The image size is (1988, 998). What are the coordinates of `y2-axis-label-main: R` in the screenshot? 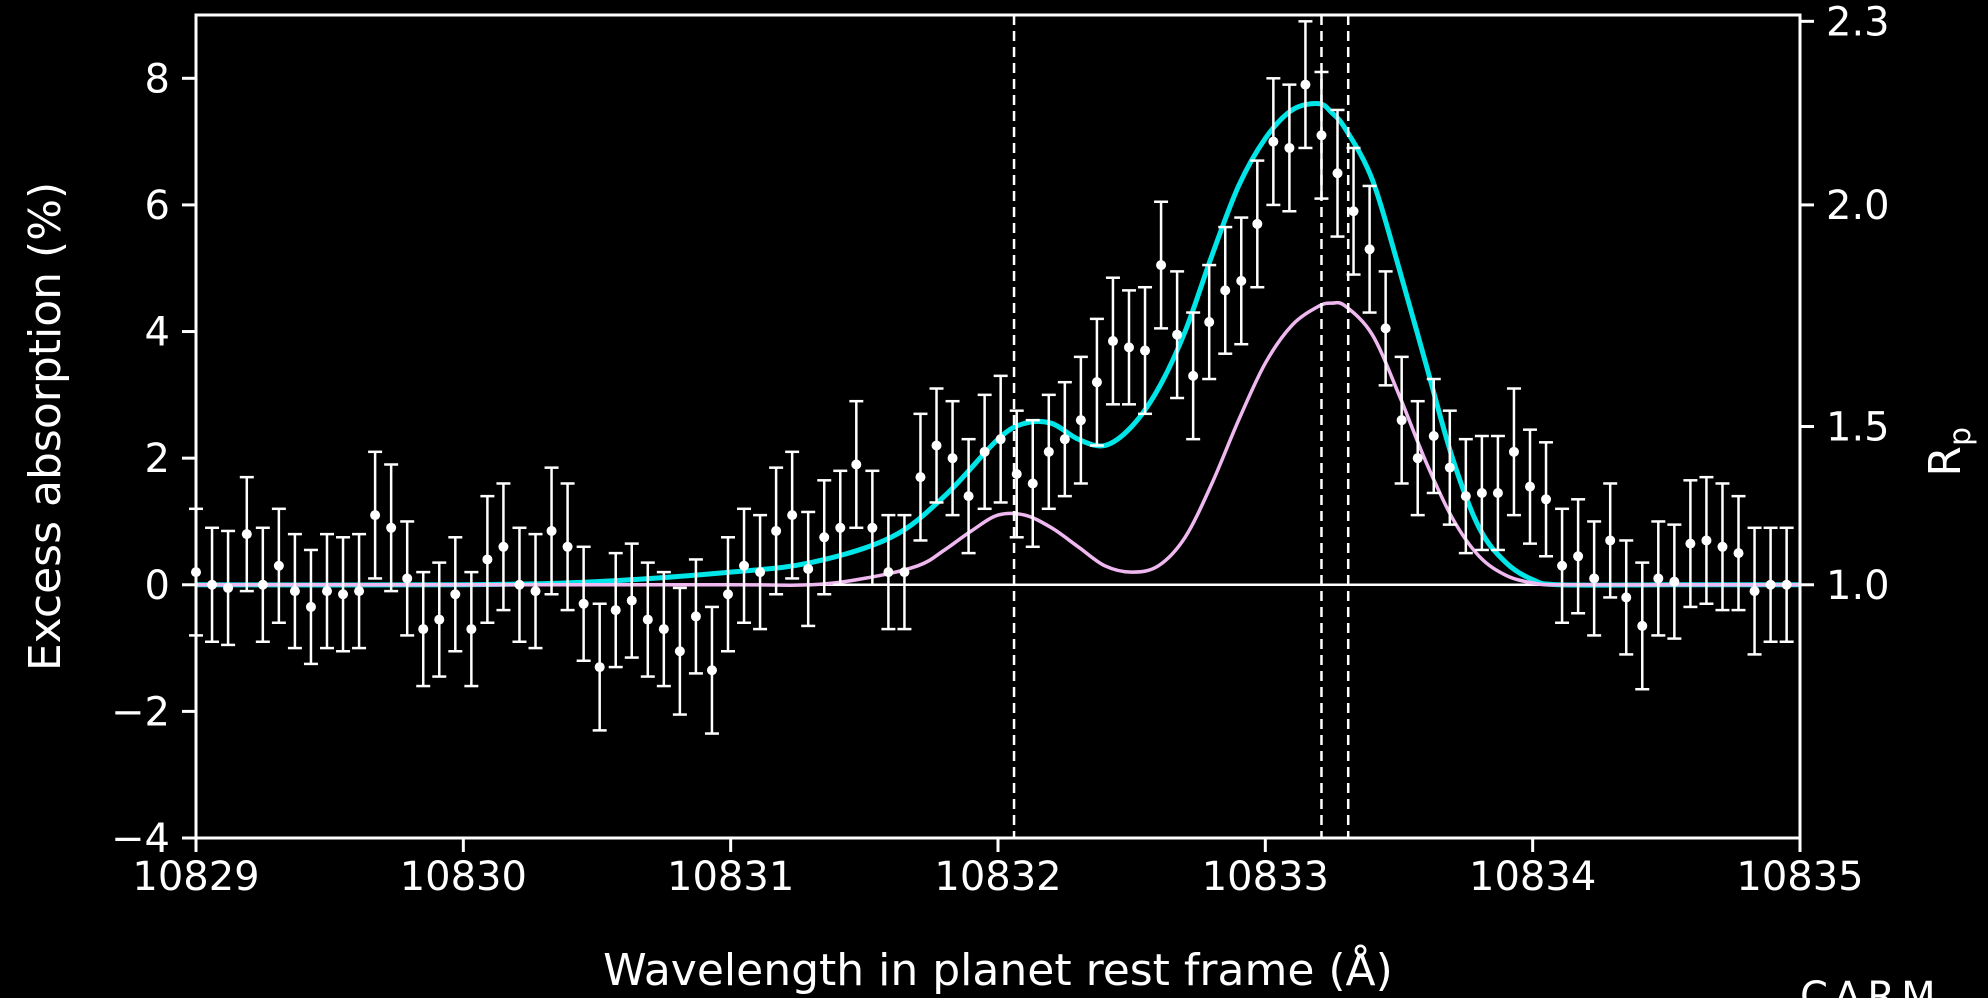 It's located at (1945, 461).